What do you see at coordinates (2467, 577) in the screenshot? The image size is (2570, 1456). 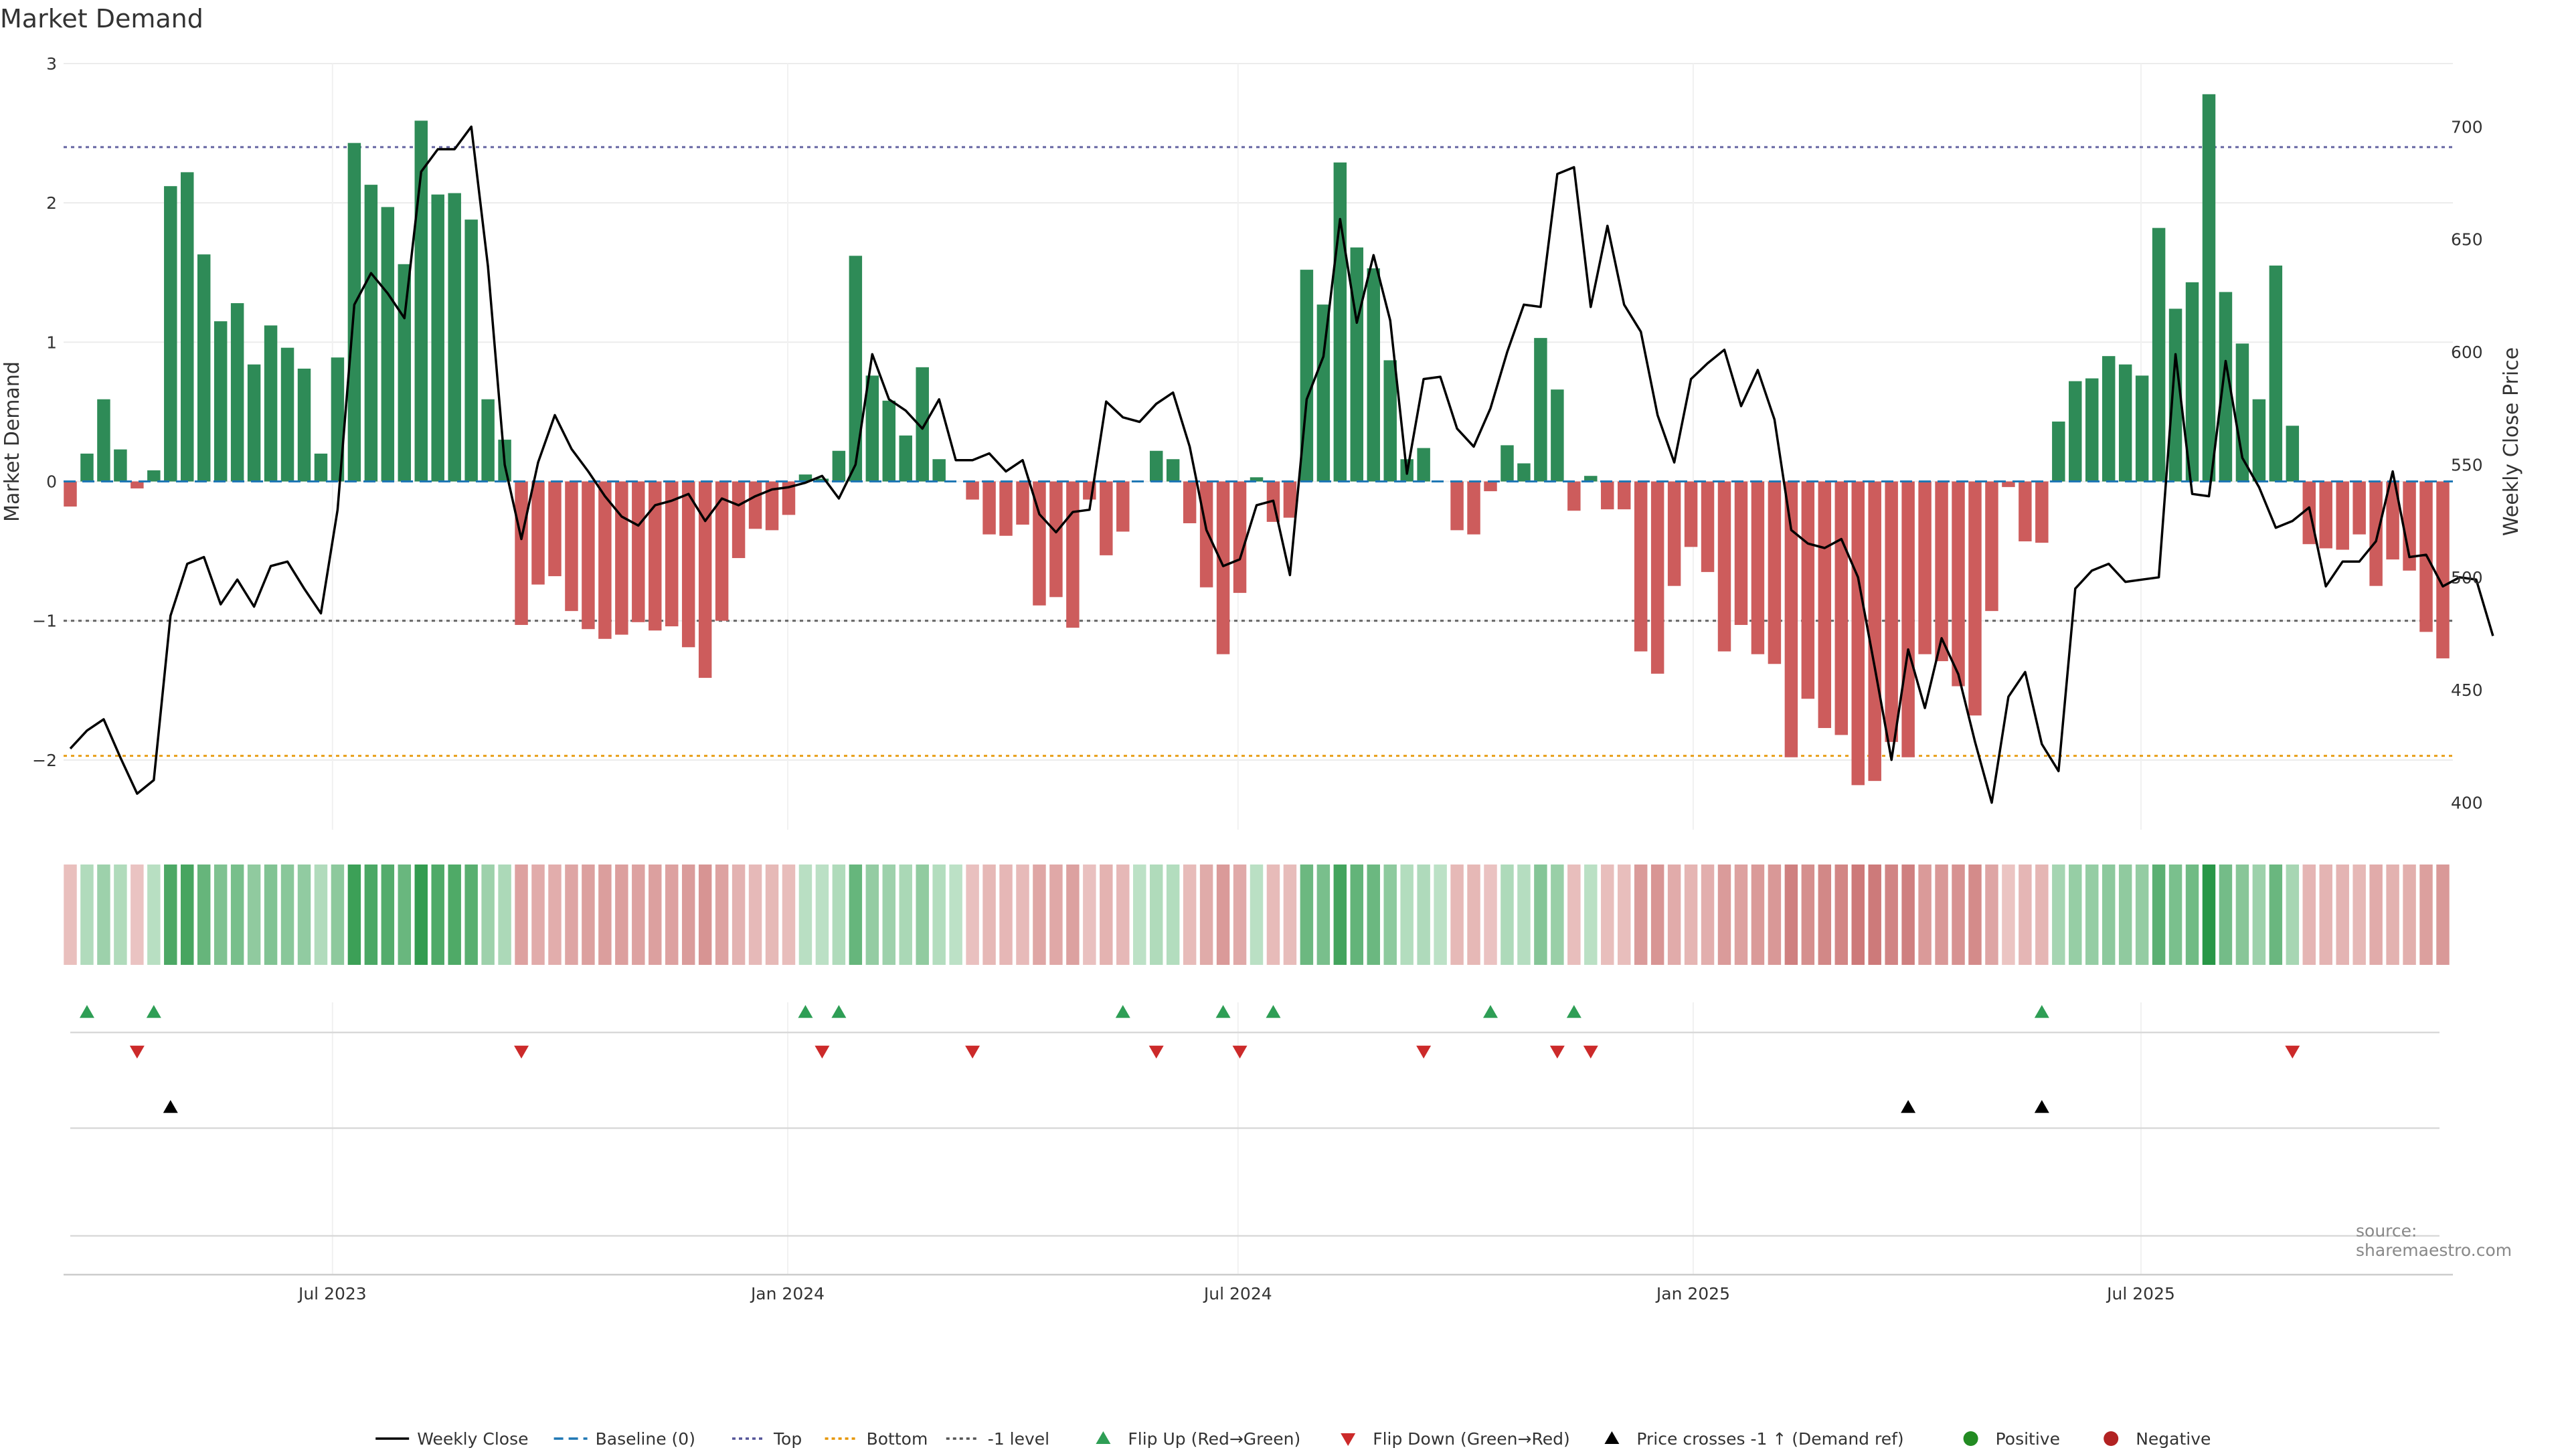 I see `y2-tick-label: 500` at bounding box center [2467, 577].